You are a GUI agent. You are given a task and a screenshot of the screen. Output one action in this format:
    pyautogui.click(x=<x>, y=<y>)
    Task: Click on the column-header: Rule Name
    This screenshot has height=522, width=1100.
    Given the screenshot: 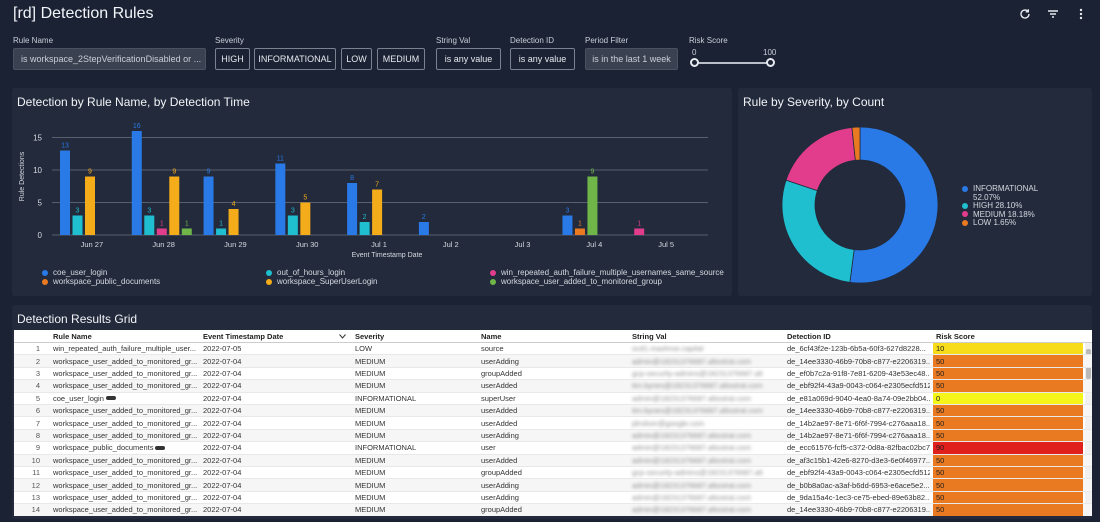 What is the action you would take?
    pyautogui.click(x=72, y=336)
    